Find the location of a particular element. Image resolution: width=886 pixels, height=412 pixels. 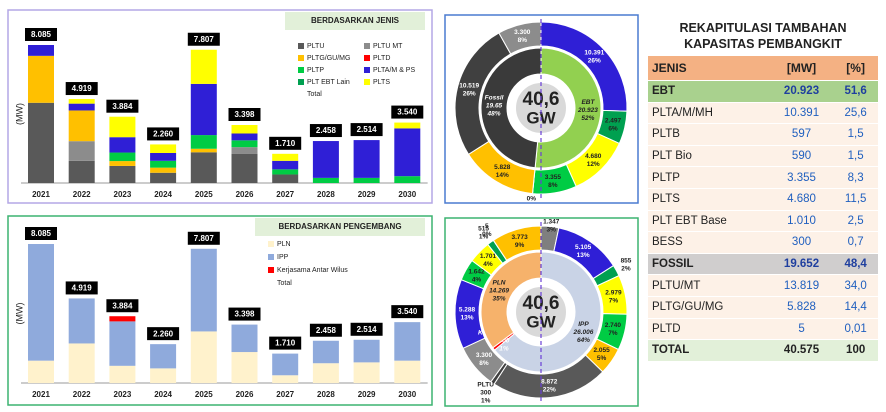

slice-label: 9% is located at coordinates (520, 245).